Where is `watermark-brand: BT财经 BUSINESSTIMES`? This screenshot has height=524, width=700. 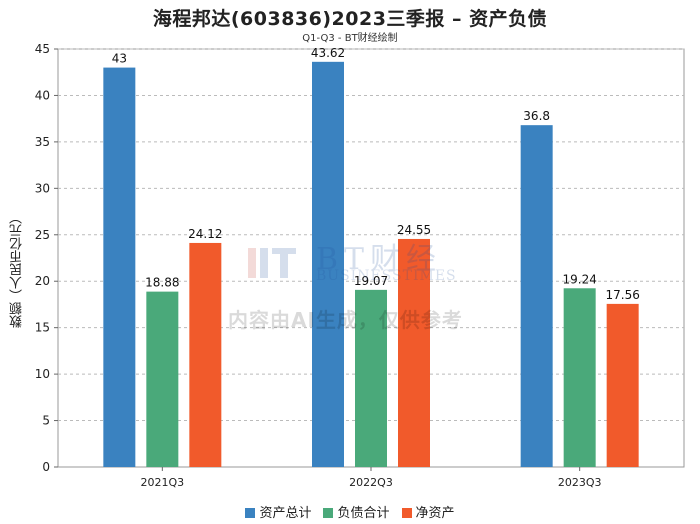 watermark-brand: BT财经 BUSINESSTIMES is located at coordinates (358, 263).